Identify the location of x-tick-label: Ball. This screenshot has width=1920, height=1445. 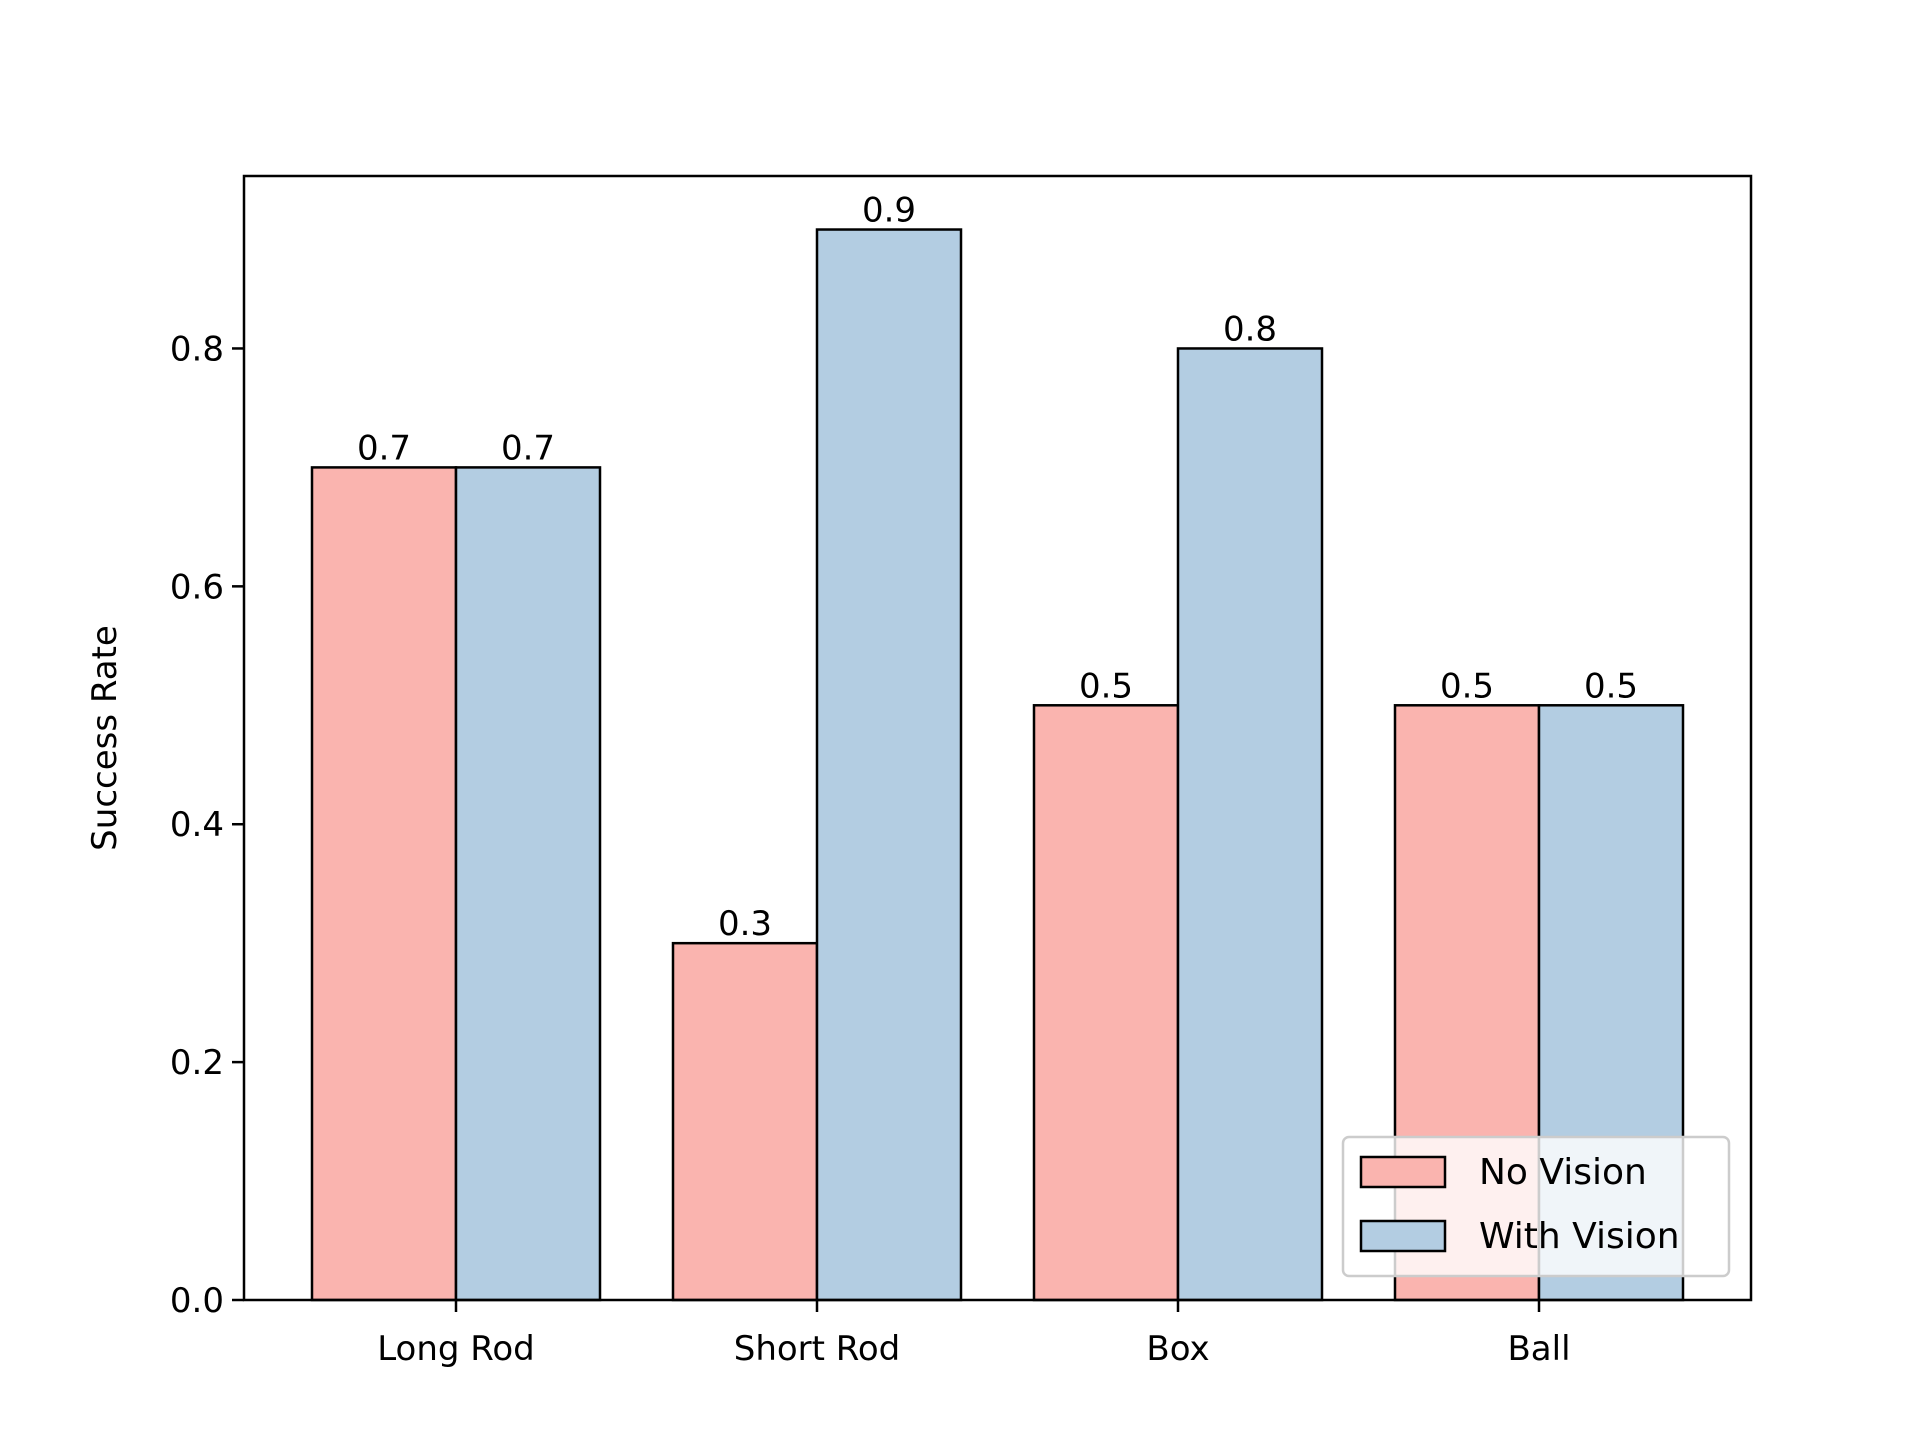
(1538, 1349).